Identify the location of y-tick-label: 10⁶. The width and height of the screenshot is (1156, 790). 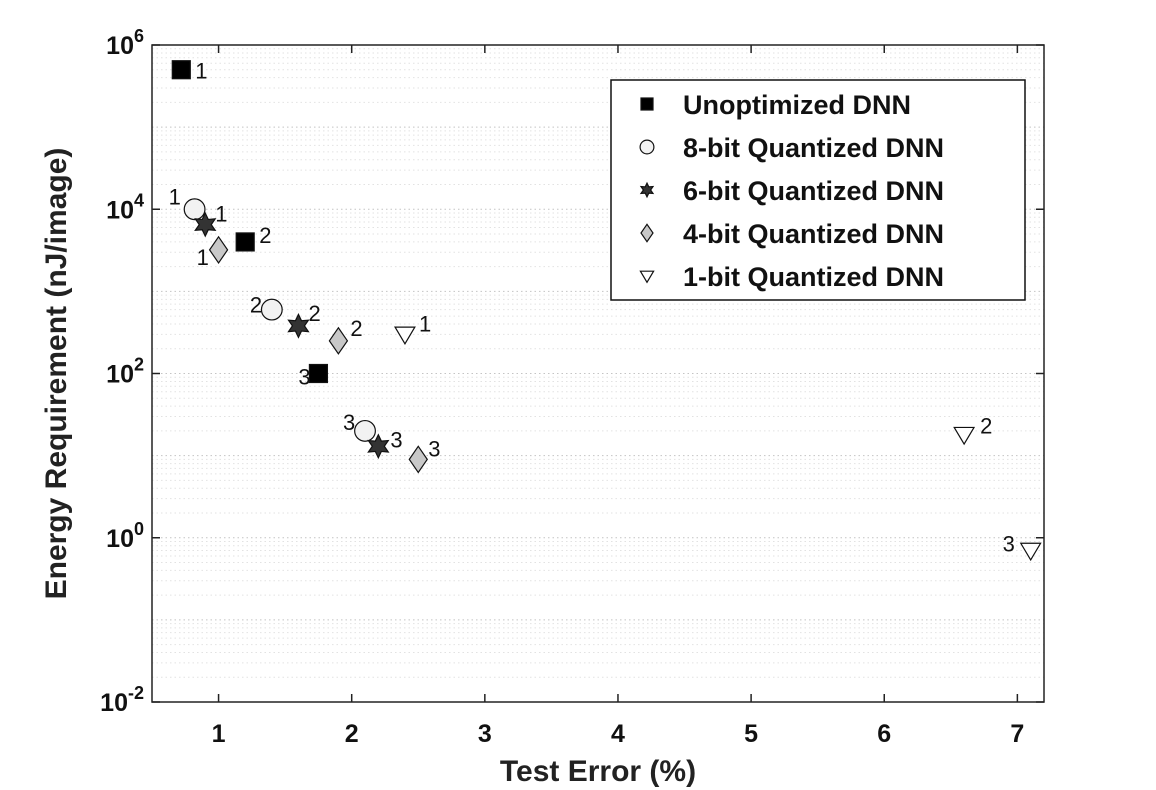
(125, 43).